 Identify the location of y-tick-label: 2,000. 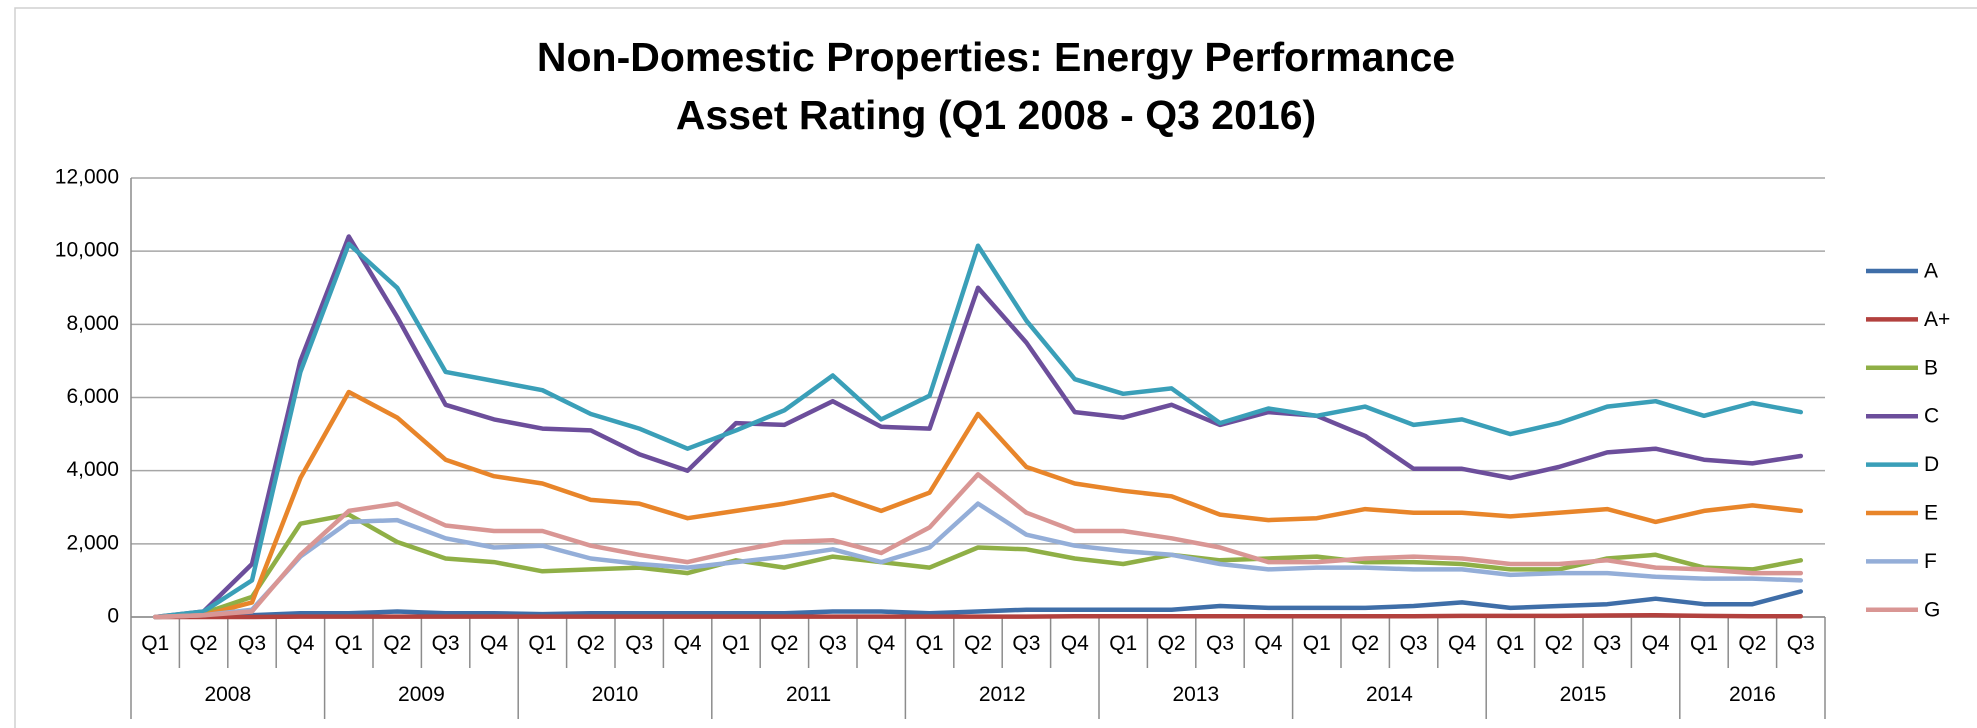
(92, 542).